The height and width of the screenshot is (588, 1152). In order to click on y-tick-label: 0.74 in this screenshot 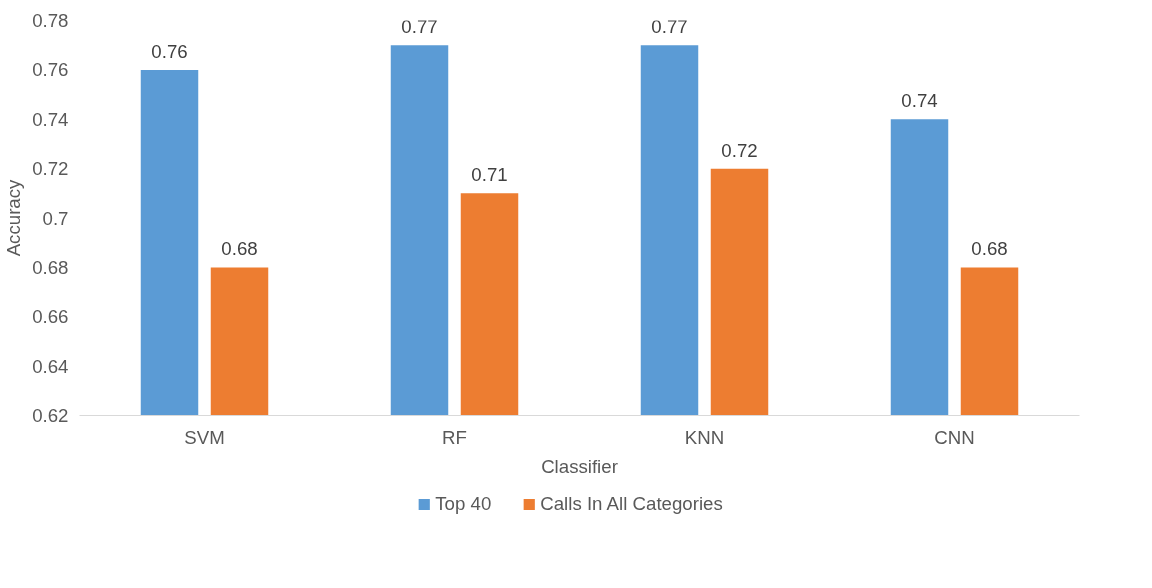, I will do `click(50, 119)`.